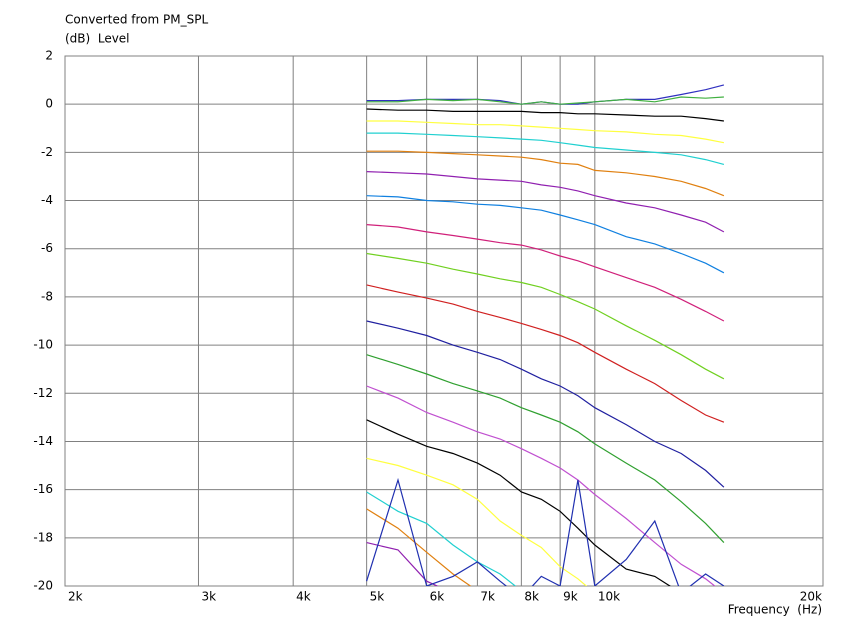  I want to click on x-tick-label: 6k, so click(437, 597).